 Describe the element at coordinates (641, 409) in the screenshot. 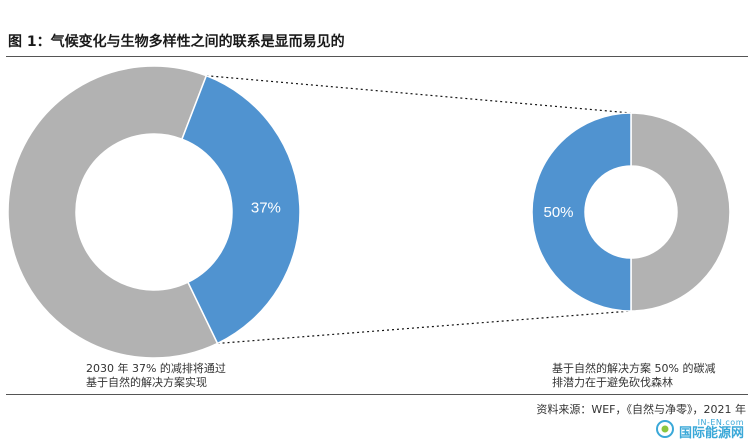

I see `source-note: 资料来源：WEF，《自然与净零》，2021 年` at that location.